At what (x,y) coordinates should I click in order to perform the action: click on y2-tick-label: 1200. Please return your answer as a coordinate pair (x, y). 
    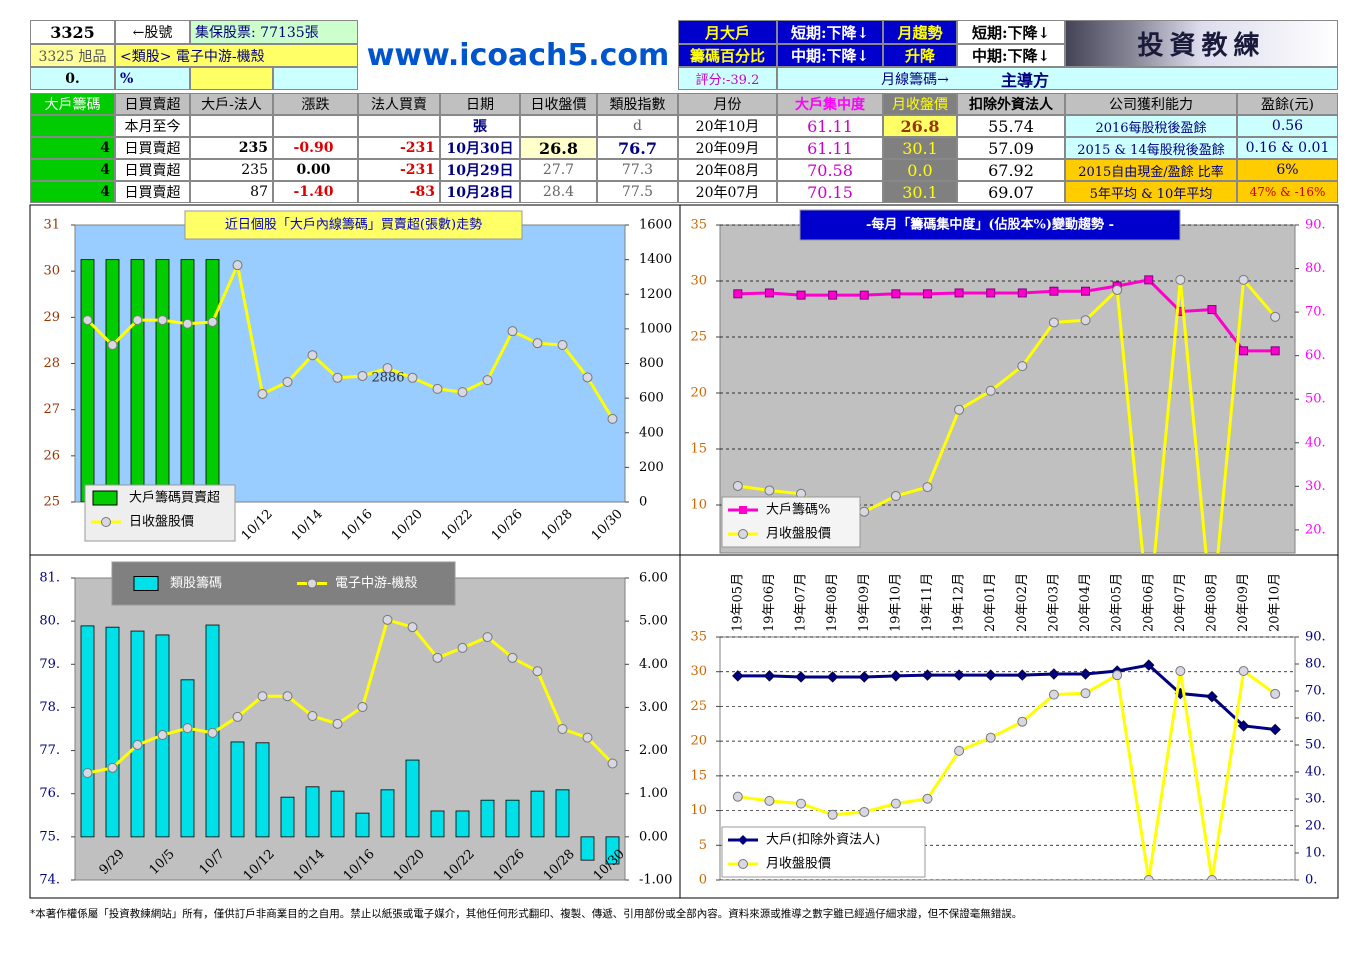
    Looking at the image, I should click on (655, 294).